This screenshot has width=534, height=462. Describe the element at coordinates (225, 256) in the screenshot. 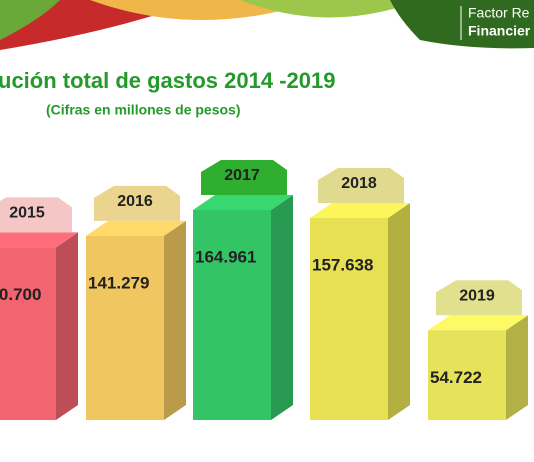

I see `value-label: 164.961` at that location.